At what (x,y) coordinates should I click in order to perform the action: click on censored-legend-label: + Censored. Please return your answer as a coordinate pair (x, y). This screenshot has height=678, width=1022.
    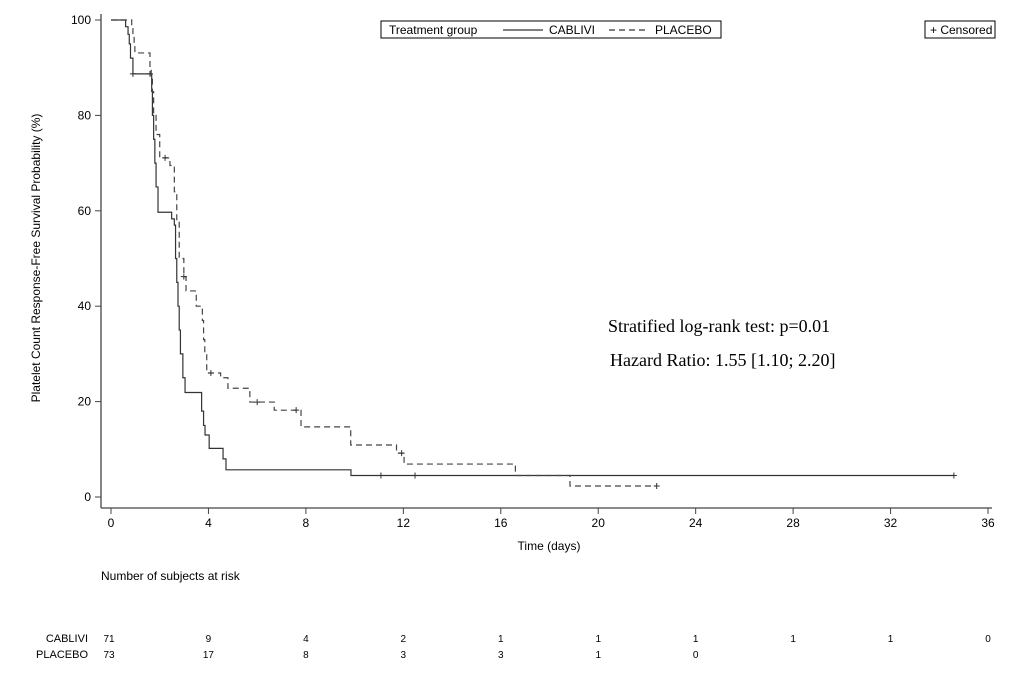
    Looking at the image, I should click on (961, 30).